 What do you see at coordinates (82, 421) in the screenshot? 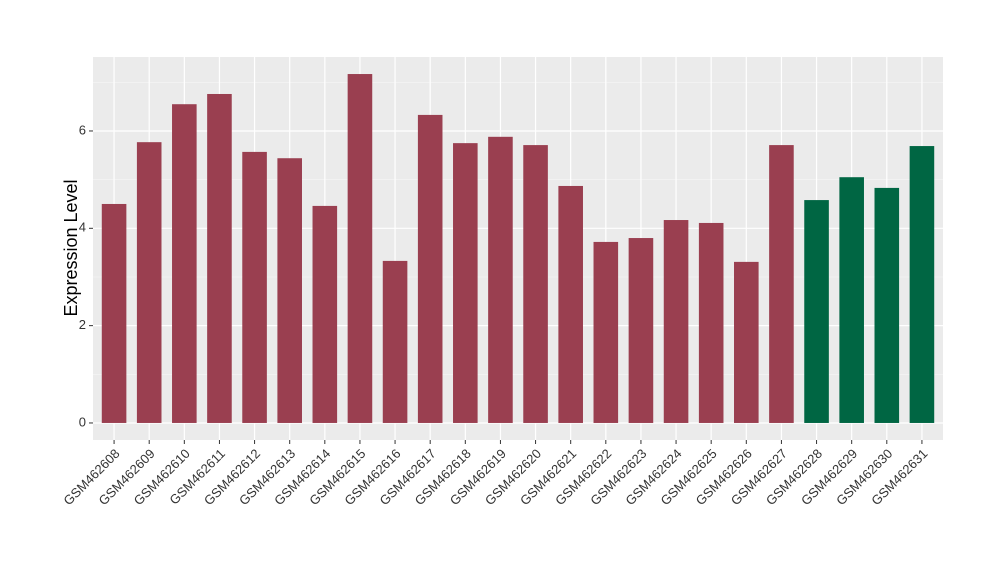
I see `y-tick-label: 0` at bounding box center [82, 421].